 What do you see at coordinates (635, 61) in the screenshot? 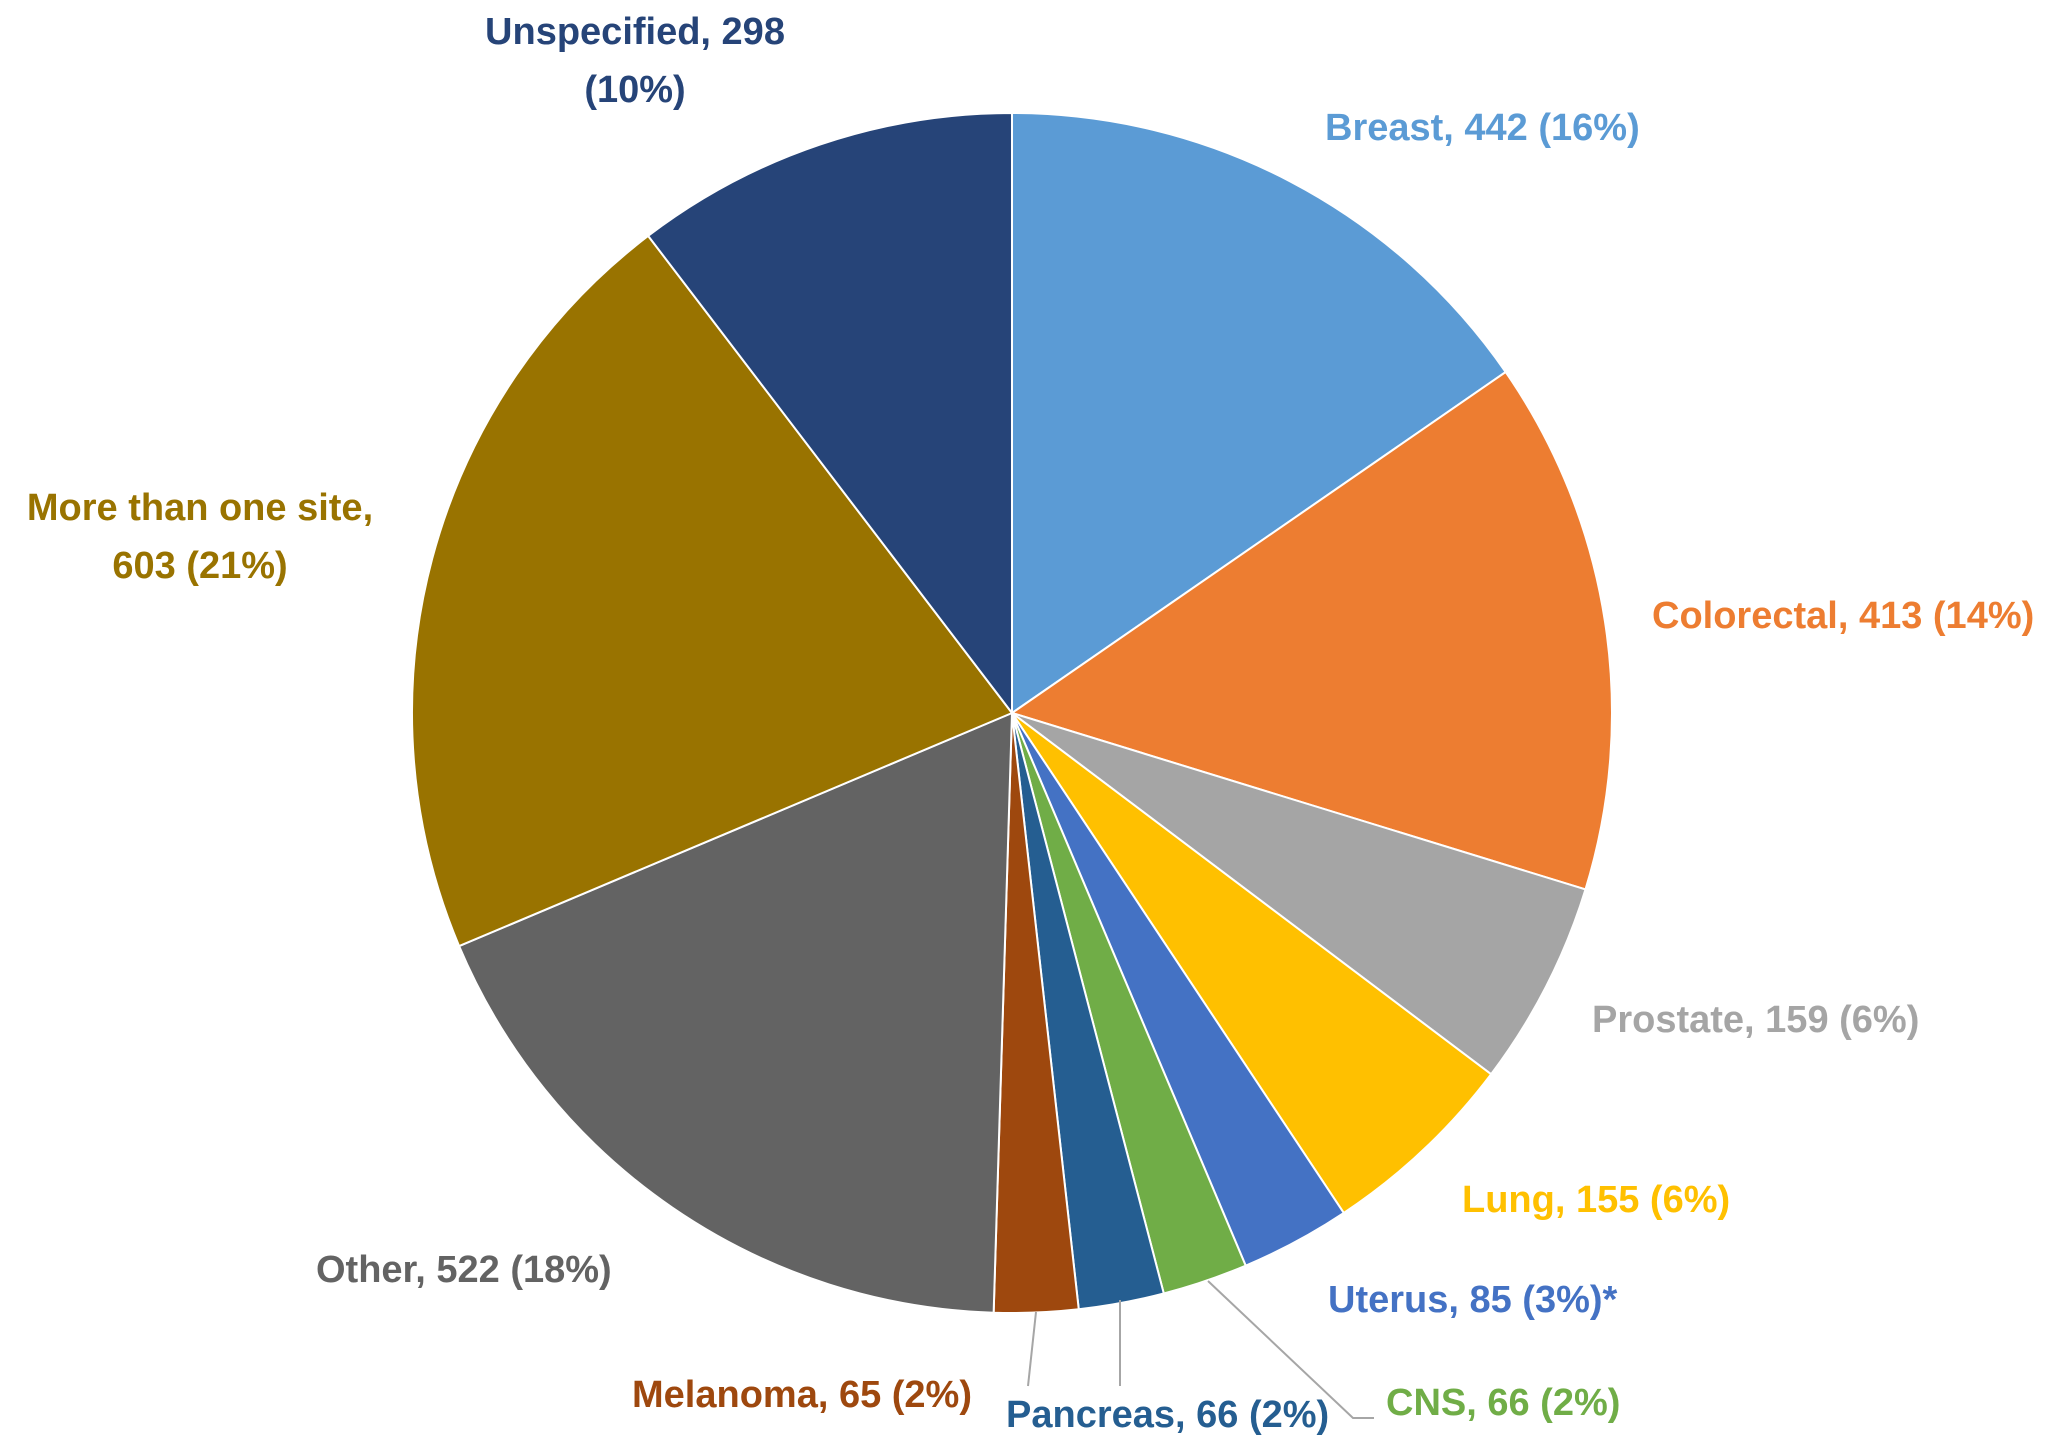
I see `label-unspecified: Unspecified, 298 (10%)` at bounding box center [635, 61].